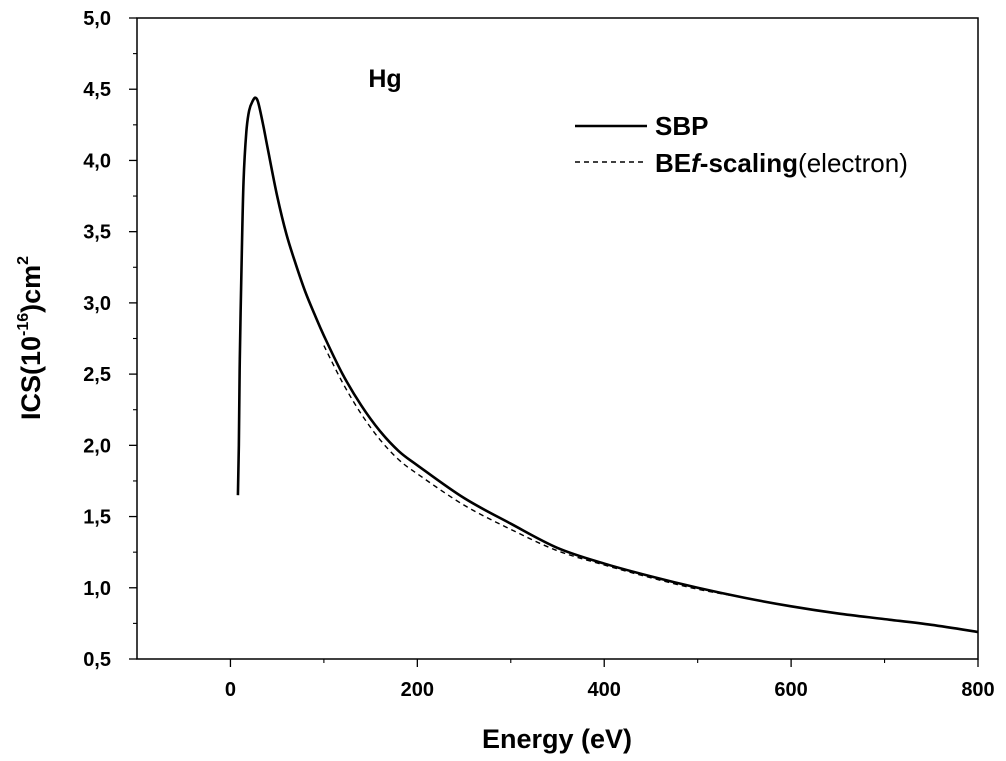  I want to click on legend-befscaling-label: BEf-scaling(electron), so click(781, 163).